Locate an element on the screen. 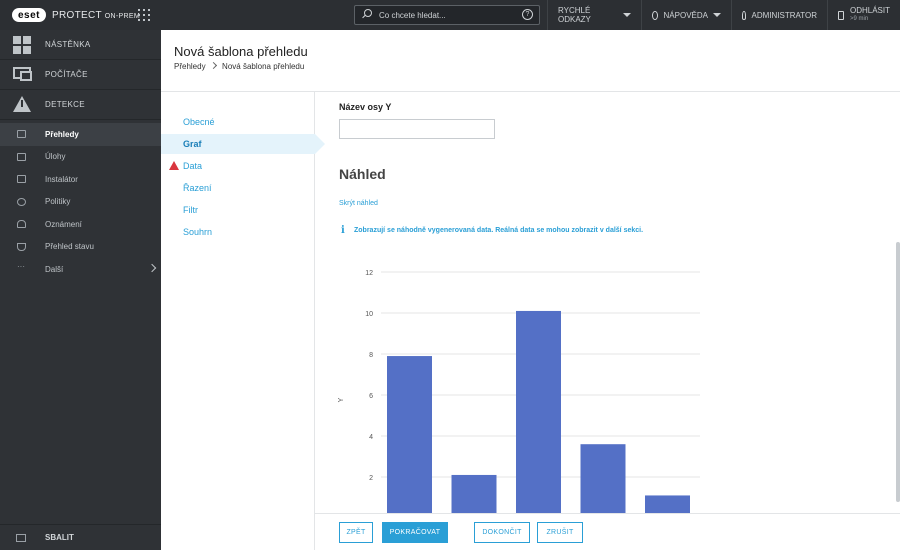 The width and height of the screenshot is (900, 550). breadcrumb-current: Nová šablona přehledu is located at coordinates (263, 66).